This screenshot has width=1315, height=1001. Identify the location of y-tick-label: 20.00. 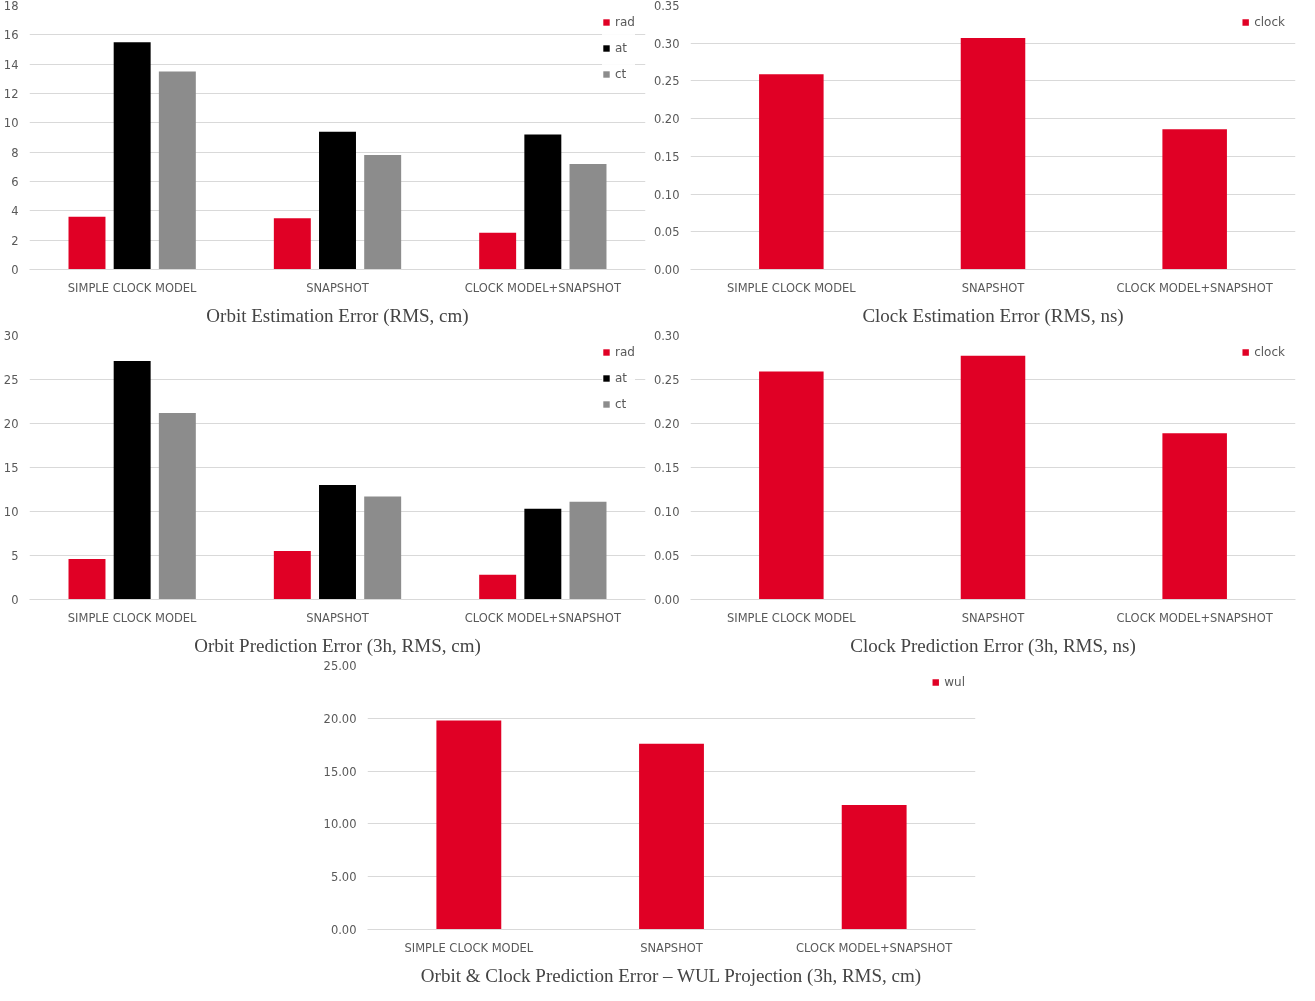
(340, 718).